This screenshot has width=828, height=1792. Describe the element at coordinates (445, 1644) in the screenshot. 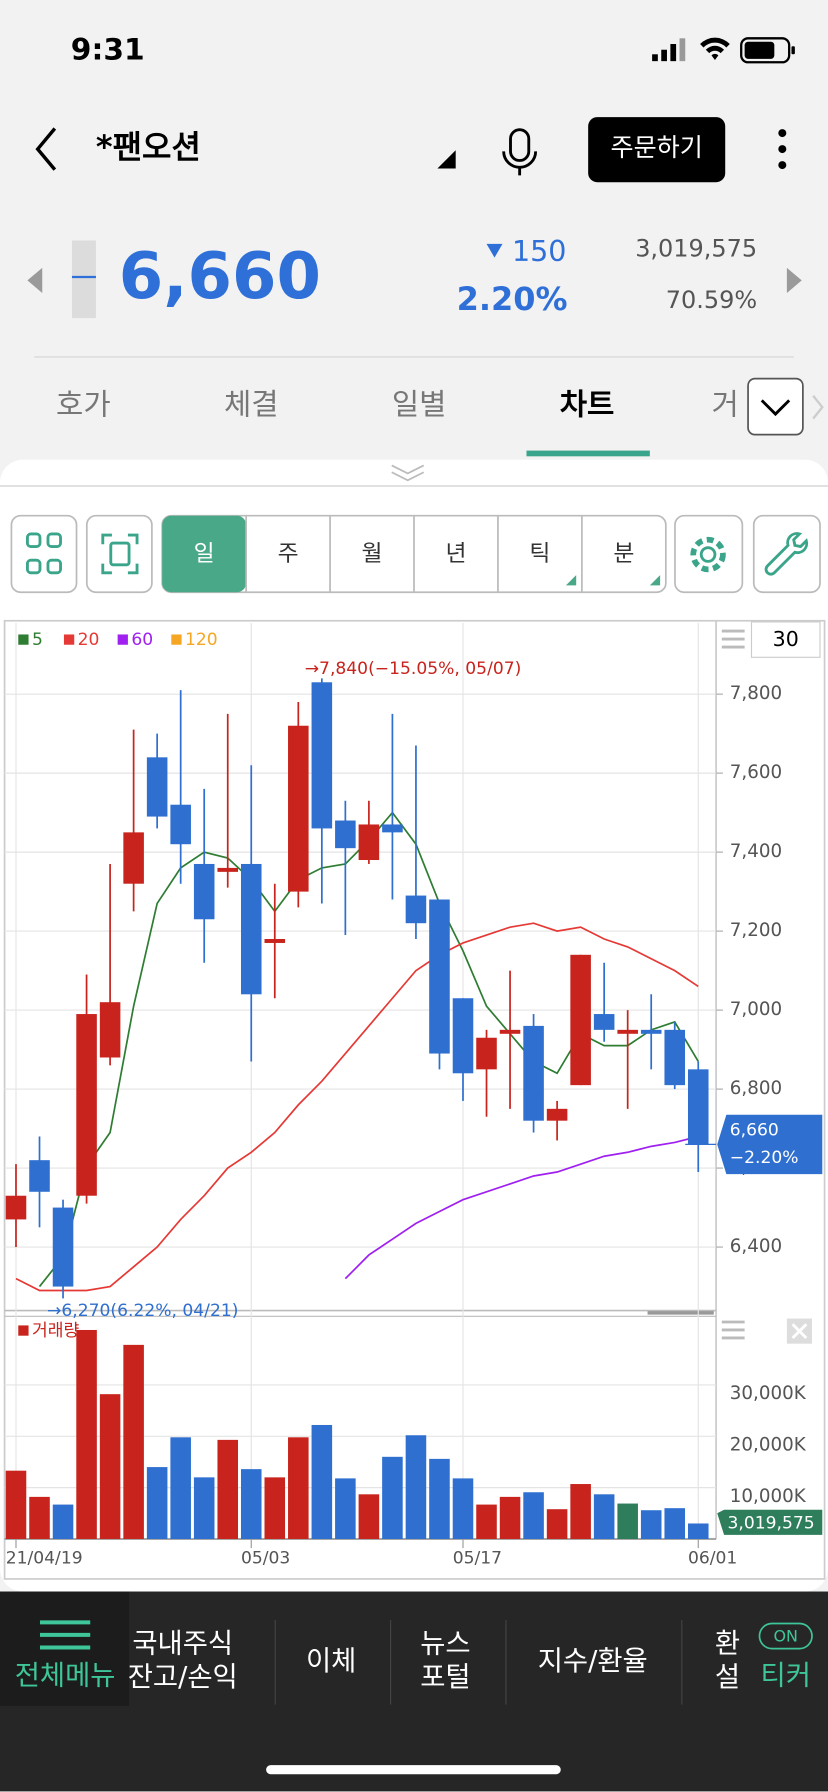

I see `nav-item: 뉴스` at that location.